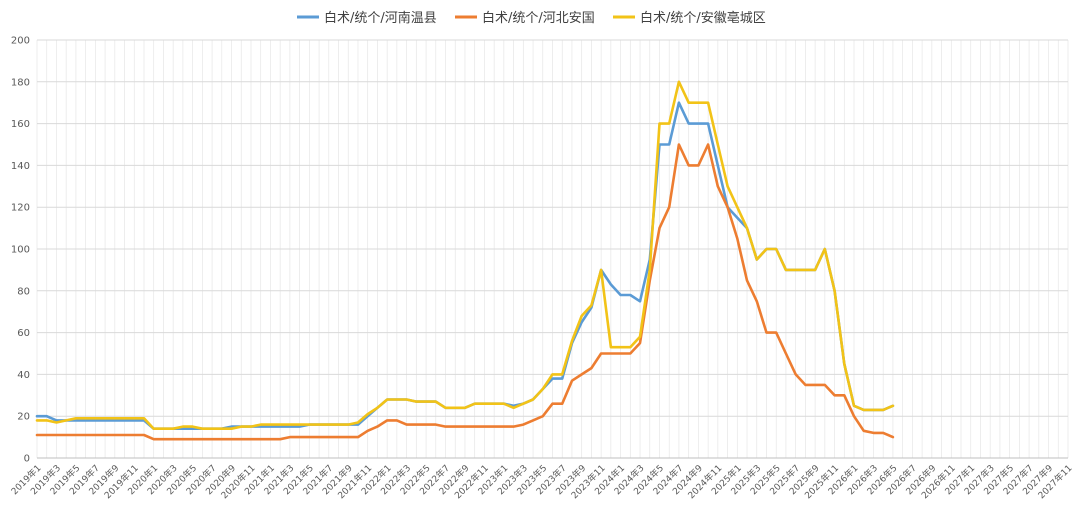 The width and height of the screenshot is (1080, 513). I want to click on legend: 白术/统个/河南温县 白术/统个/河北安国 白术/统个/安徽亳城区, so click(531, 18).